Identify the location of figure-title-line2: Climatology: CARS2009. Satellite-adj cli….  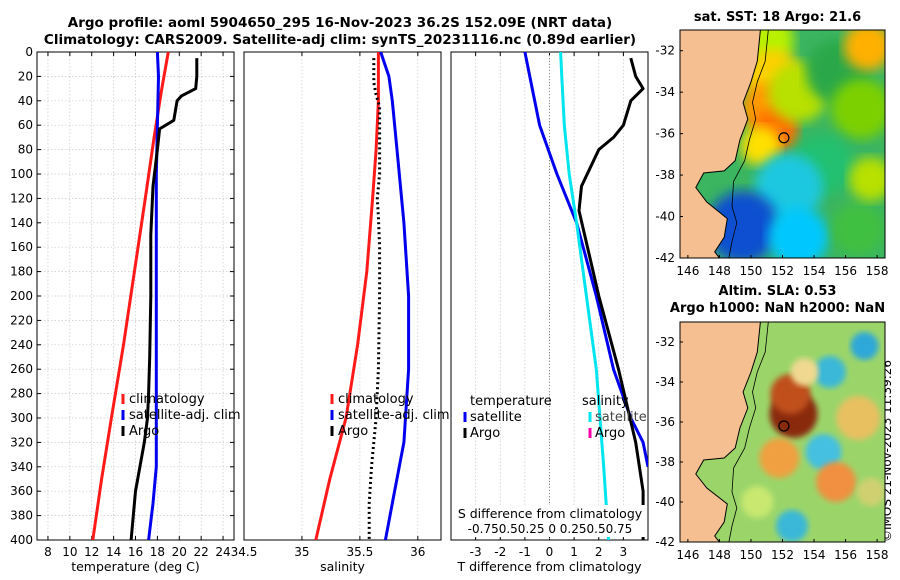
(340, 40).